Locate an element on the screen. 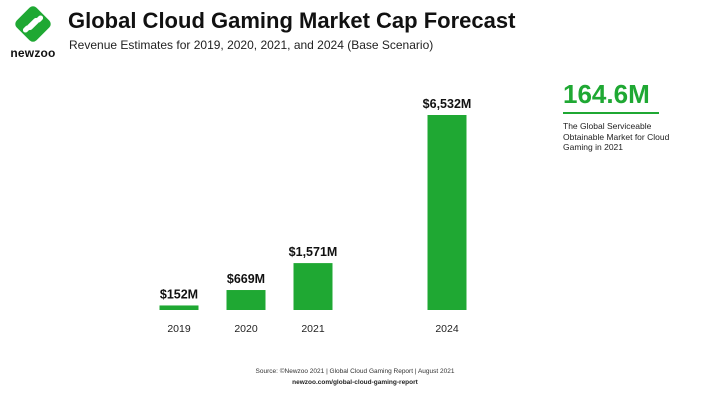 Image resolution: width=710 pixels, height=414 pixels. x-tick-2024: 2024 is located at coordinates (447, 329).